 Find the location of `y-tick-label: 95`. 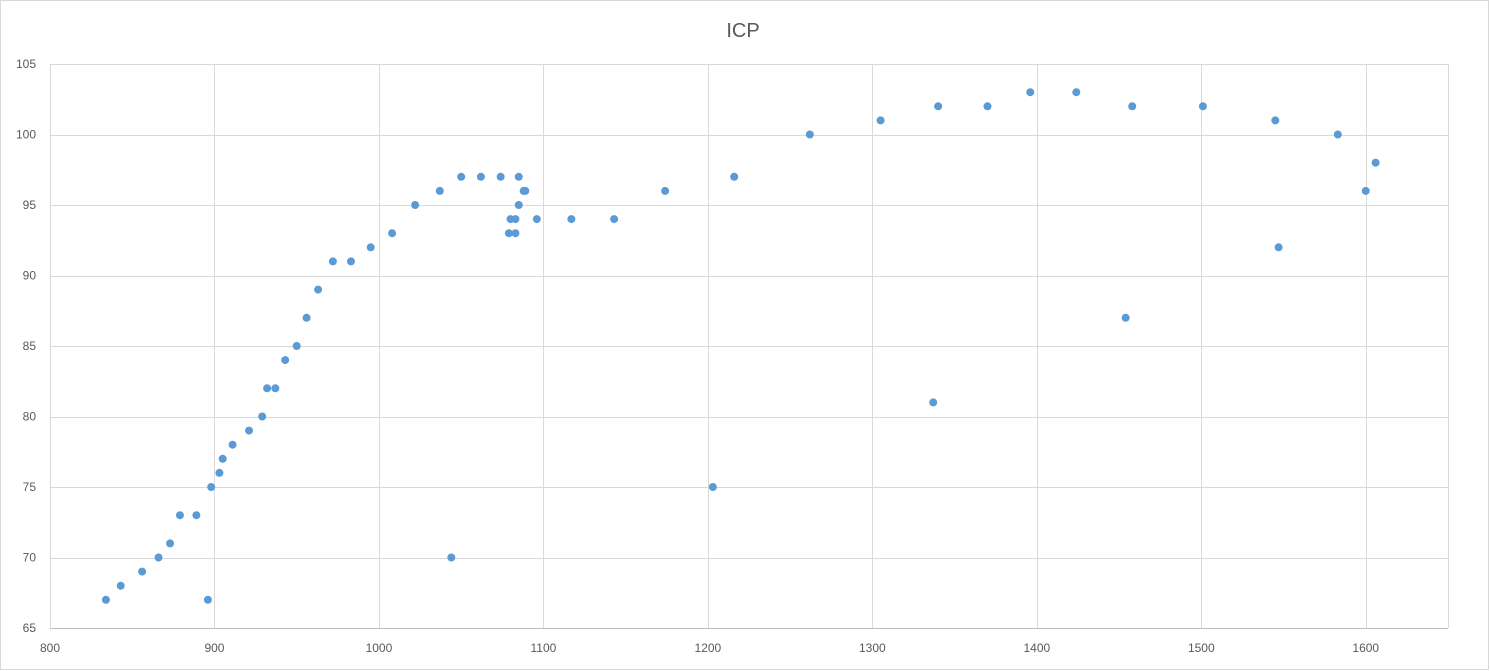

y-tick-label: 95 is located at coordinates (30, 205).